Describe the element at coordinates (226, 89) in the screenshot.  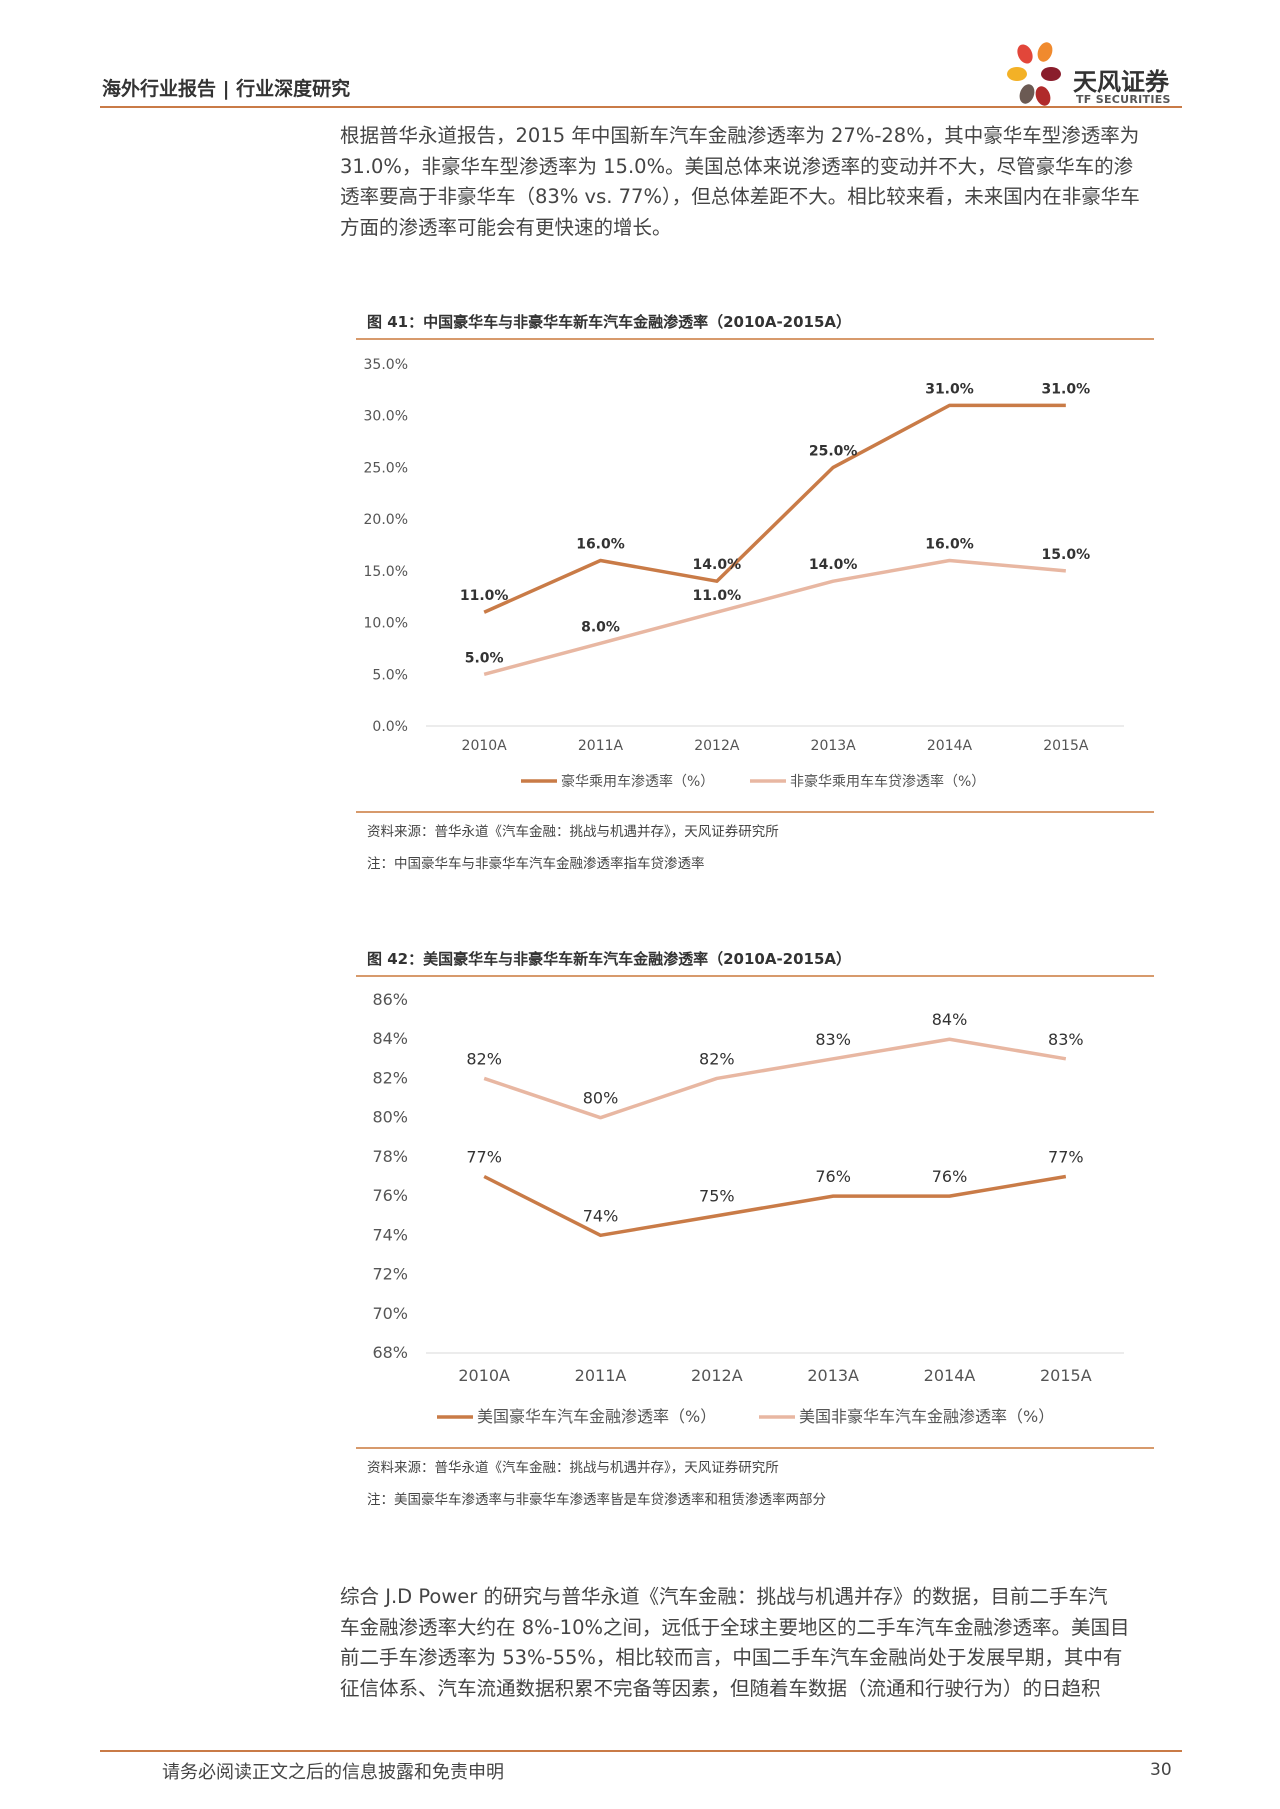
I see `header-title: 海外行业报告 | 行业深度研究` at that location.